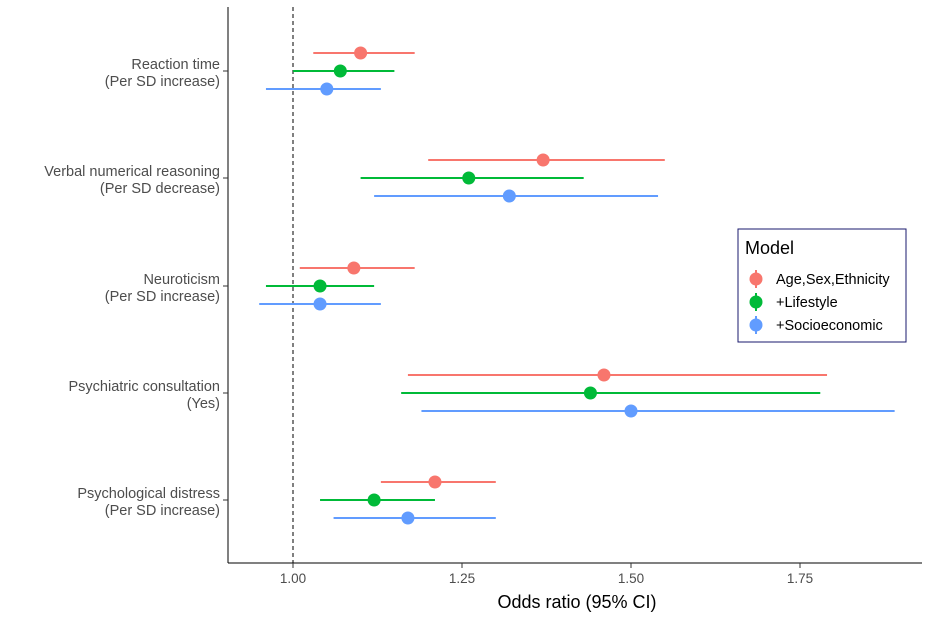  What do you see at coordinates (175, 65) in the screenshot?
I see `category-label-line1: Reaction time` at bounding box center [175, 65].